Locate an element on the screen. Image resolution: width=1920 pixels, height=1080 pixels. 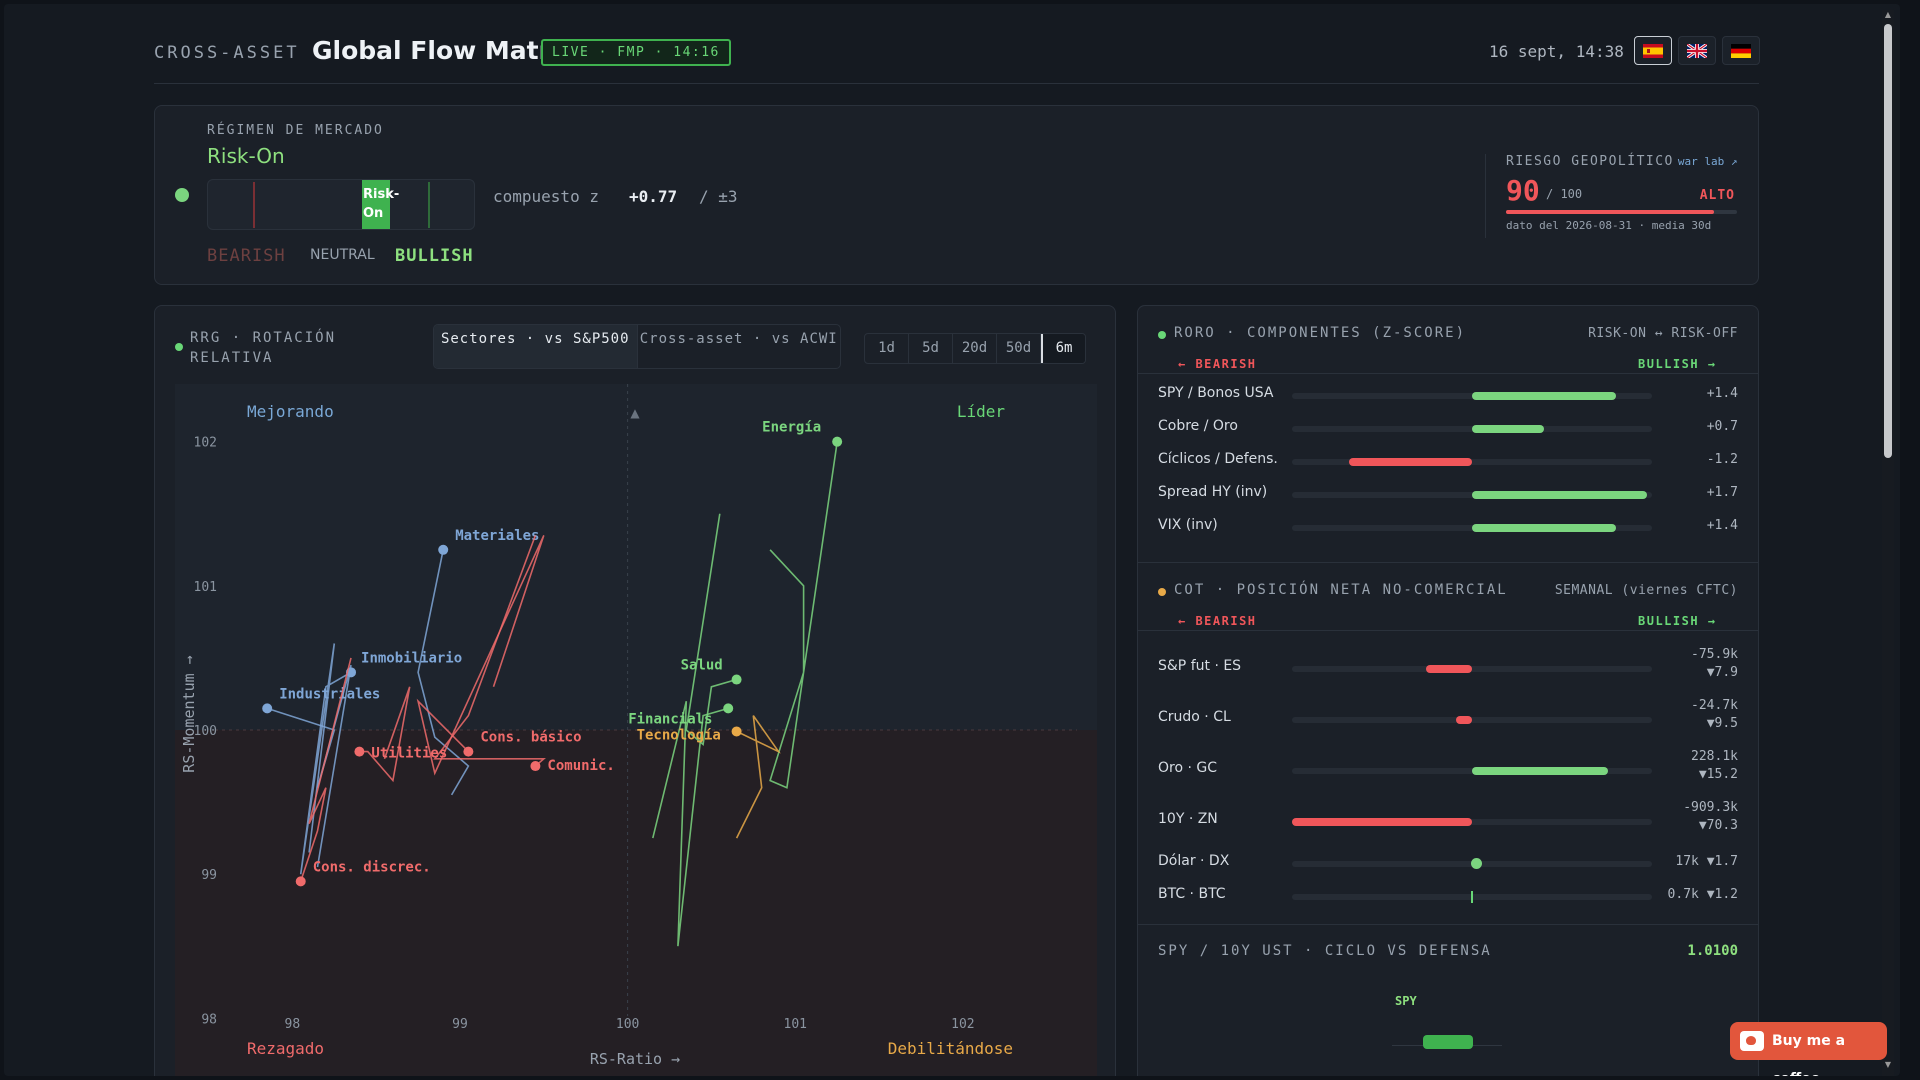
cot-bearish-header: ← BEARISH is located at coordinates (1217, 621).